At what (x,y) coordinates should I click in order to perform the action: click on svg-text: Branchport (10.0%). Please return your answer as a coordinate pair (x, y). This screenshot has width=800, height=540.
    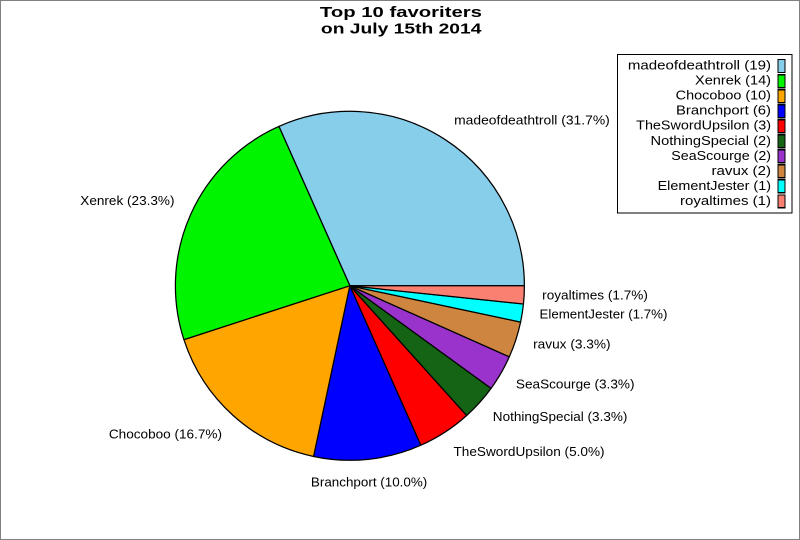
    Looking at the image, I should click on (369, 482).